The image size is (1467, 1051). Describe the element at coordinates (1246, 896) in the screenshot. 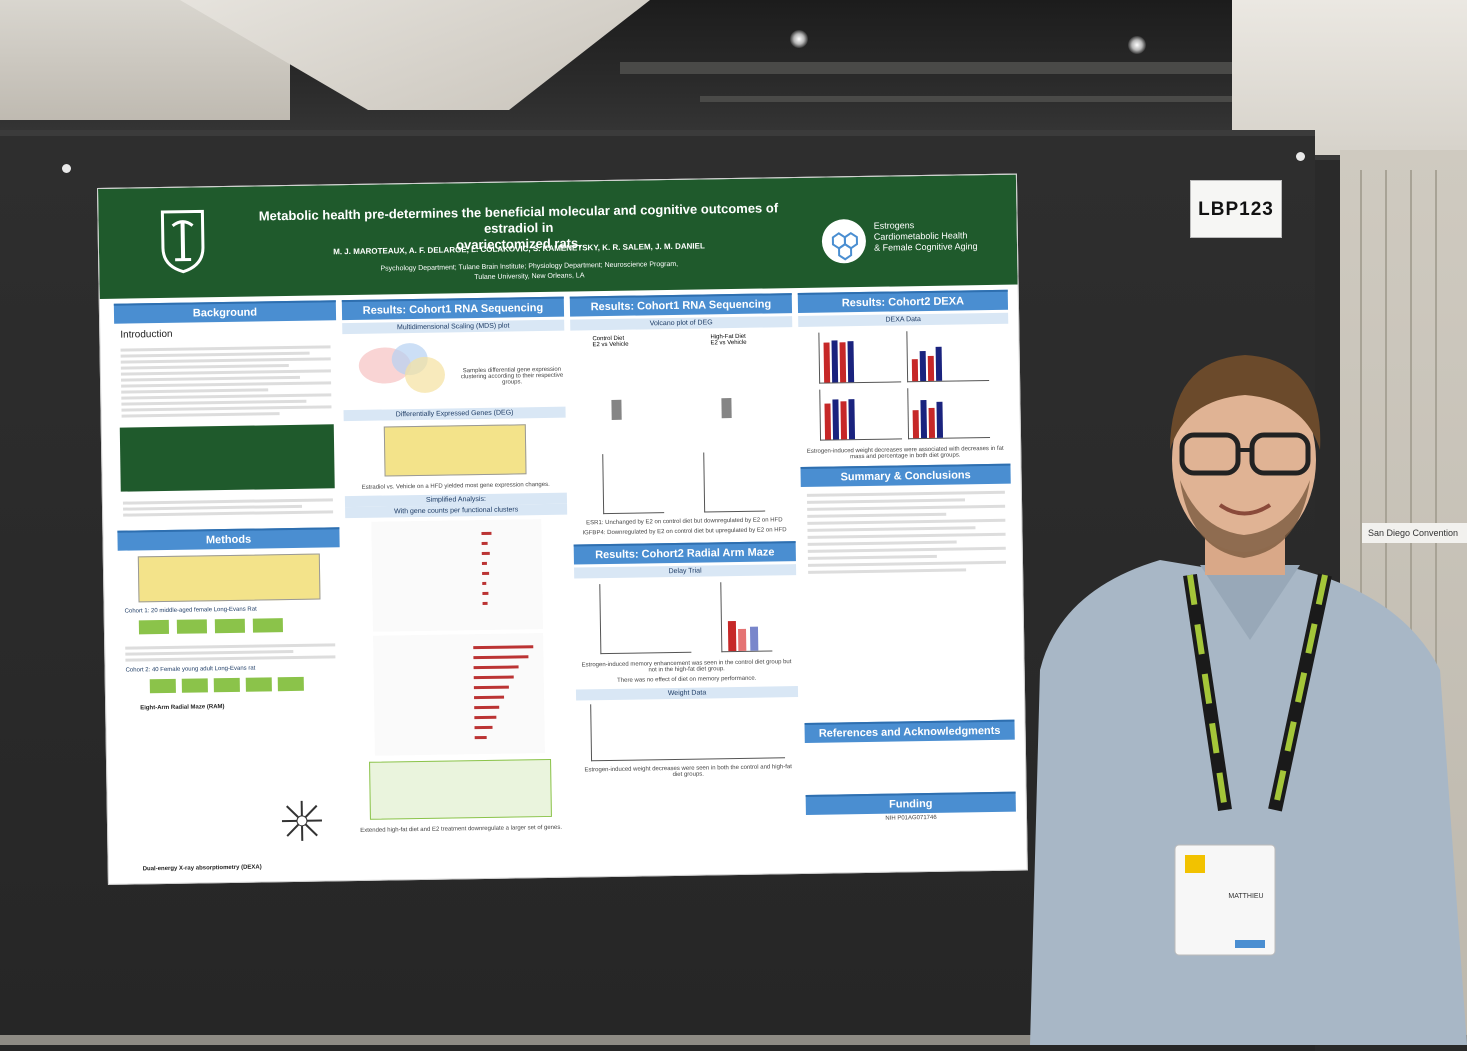

I see `name-badge-text: MATTHIEU` at that location.